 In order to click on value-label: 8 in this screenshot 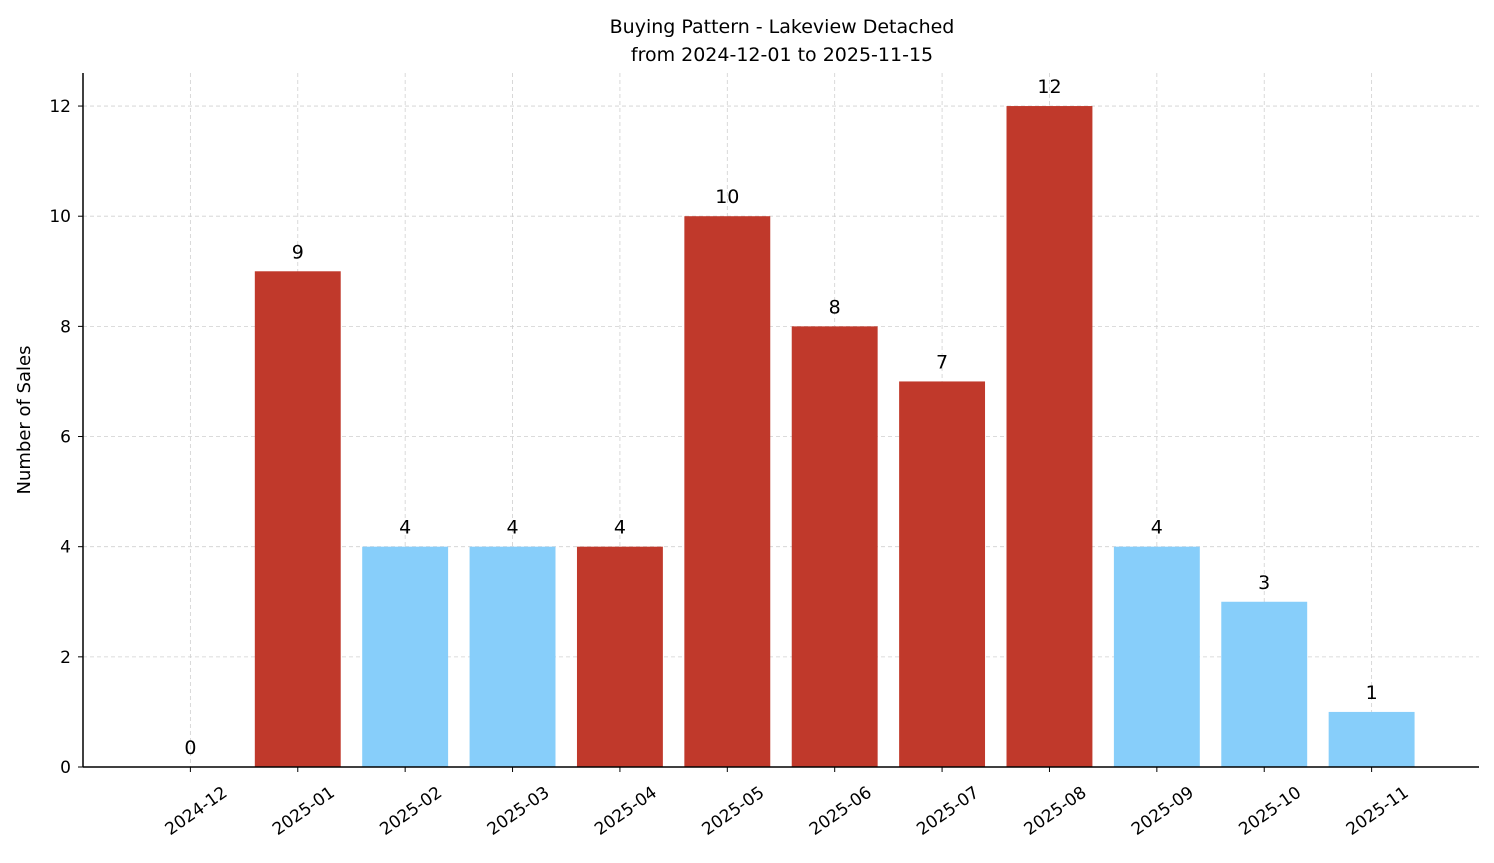, I will do `click(835, 307)`.